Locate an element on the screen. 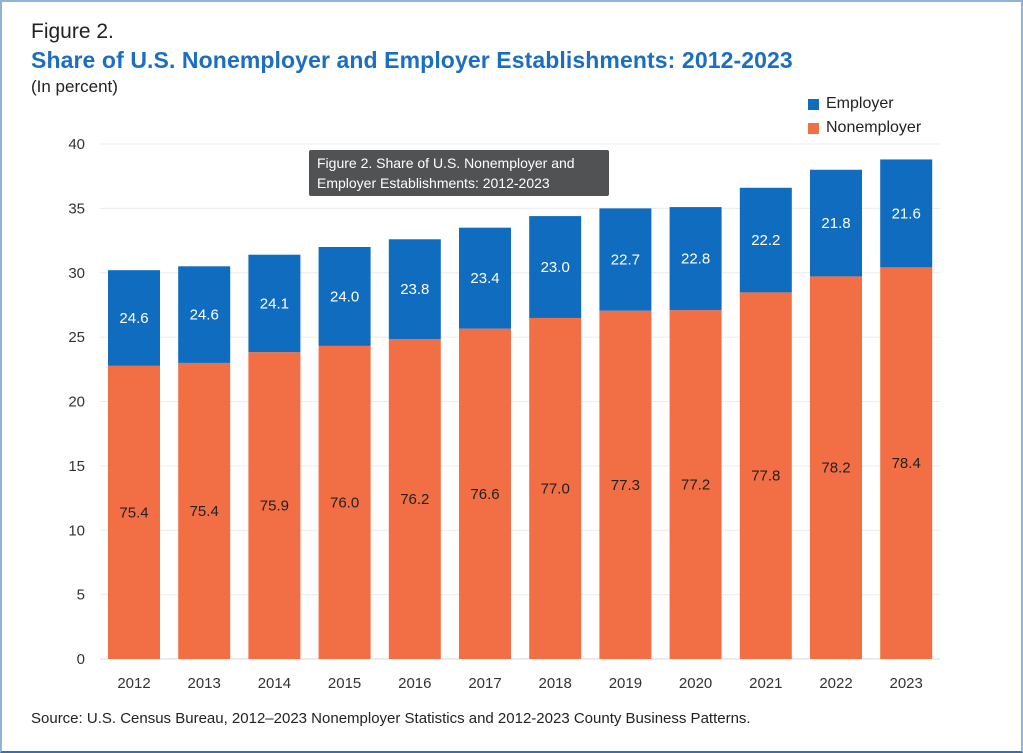  data-label-employer: 24.0 is located at coordinates (344, 296).